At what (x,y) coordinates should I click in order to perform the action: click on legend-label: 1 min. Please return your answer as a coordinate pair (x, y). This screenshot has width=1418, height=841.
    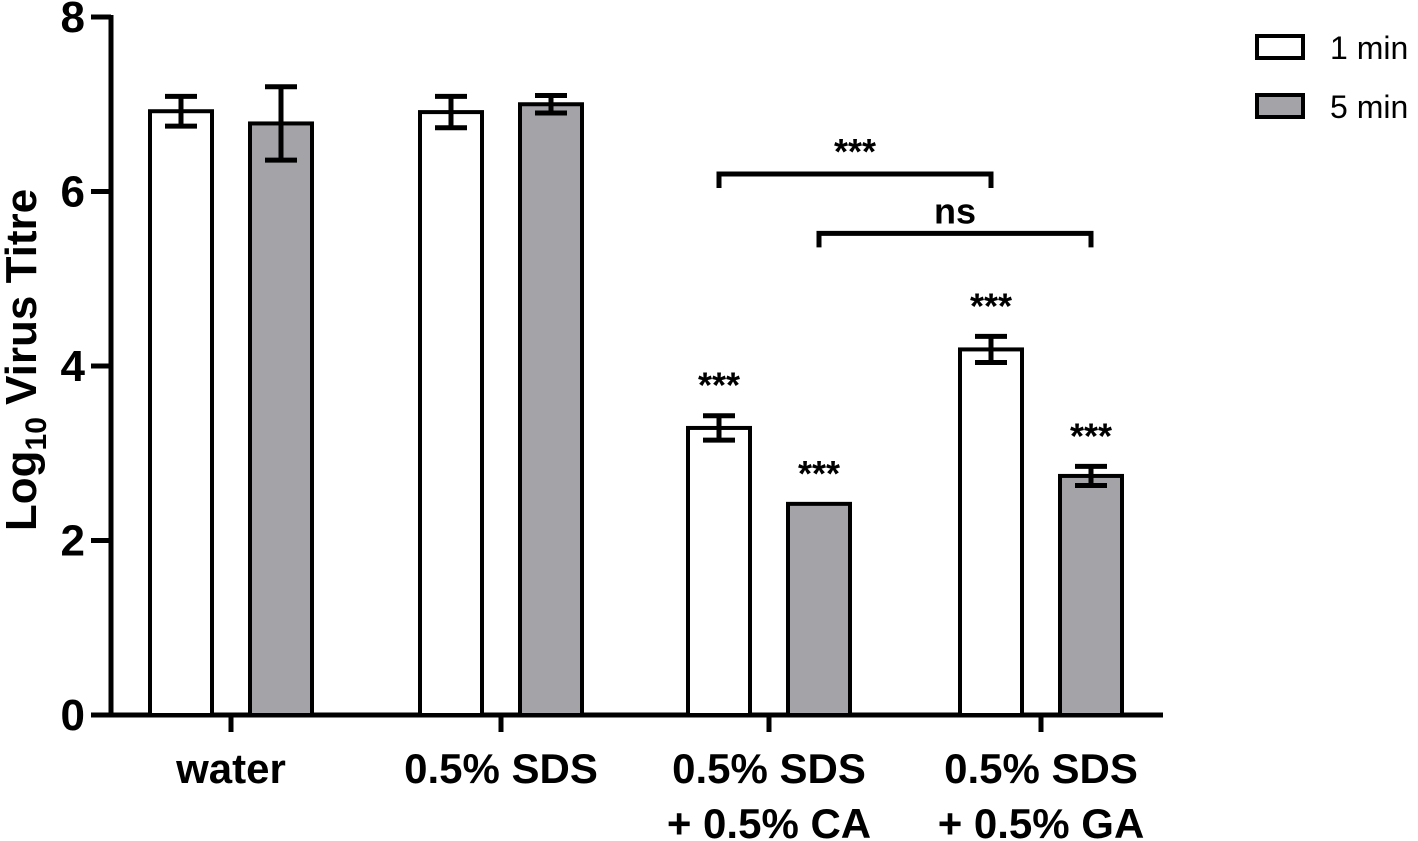
    Looking at the image, I should click on (1369, 48).